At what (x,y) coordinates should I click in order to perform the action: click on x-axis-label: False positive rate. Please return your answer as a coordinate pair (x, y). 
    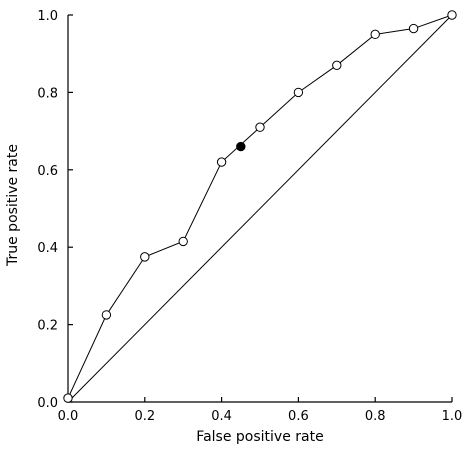
    Looking at the image, I should click on (259, 437).